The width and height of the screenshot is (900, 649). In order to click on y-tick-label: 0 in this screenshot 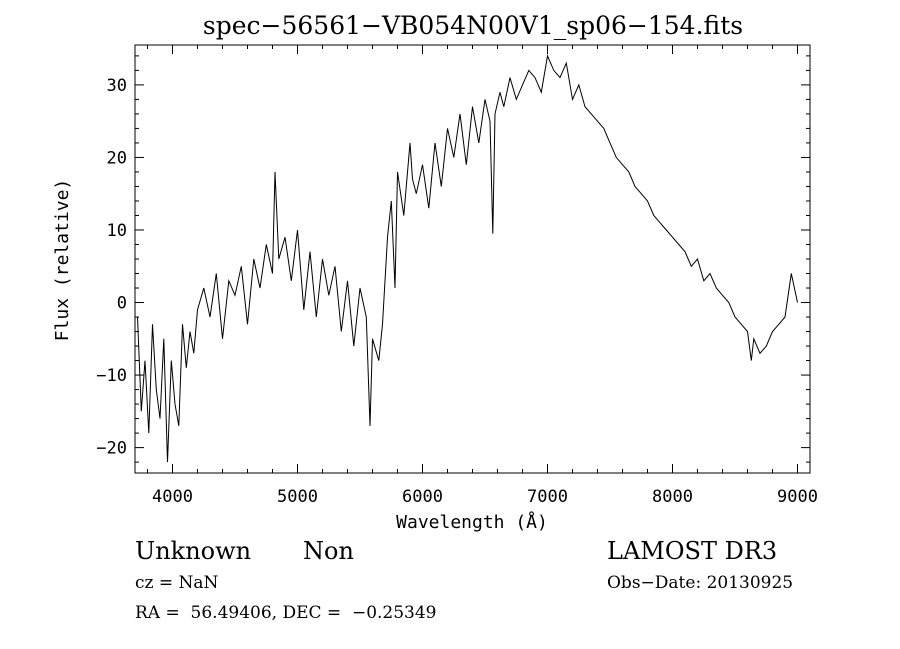, I will do `click(122, 304)`.